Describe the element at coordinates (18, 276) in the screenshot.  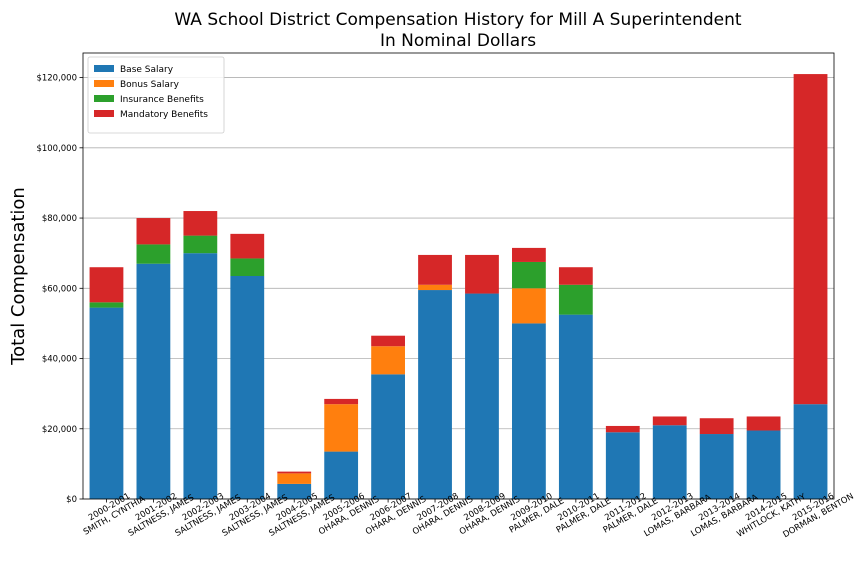
I see `y-axis-label: Total Compensation` at that location.